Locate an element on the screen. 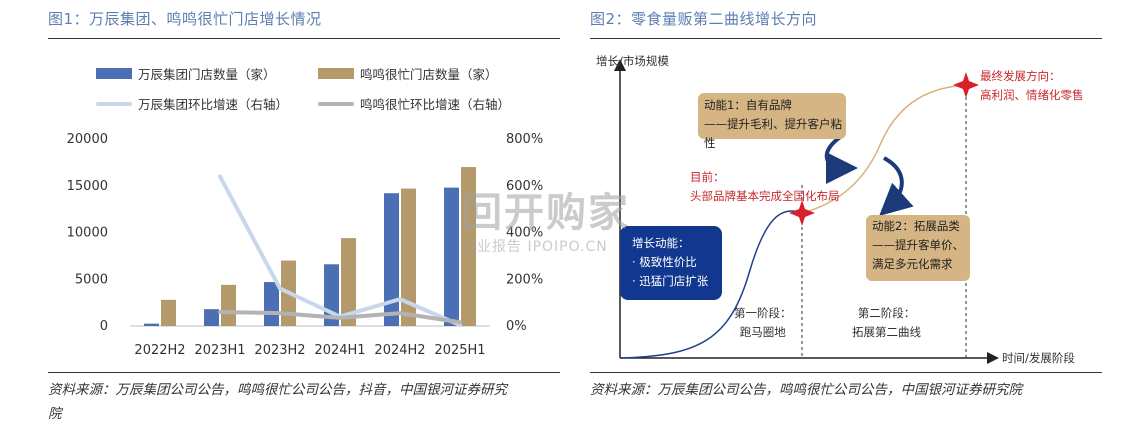 The image size is (1134, 437). left-title-rule is located at coordinates (304, 38).